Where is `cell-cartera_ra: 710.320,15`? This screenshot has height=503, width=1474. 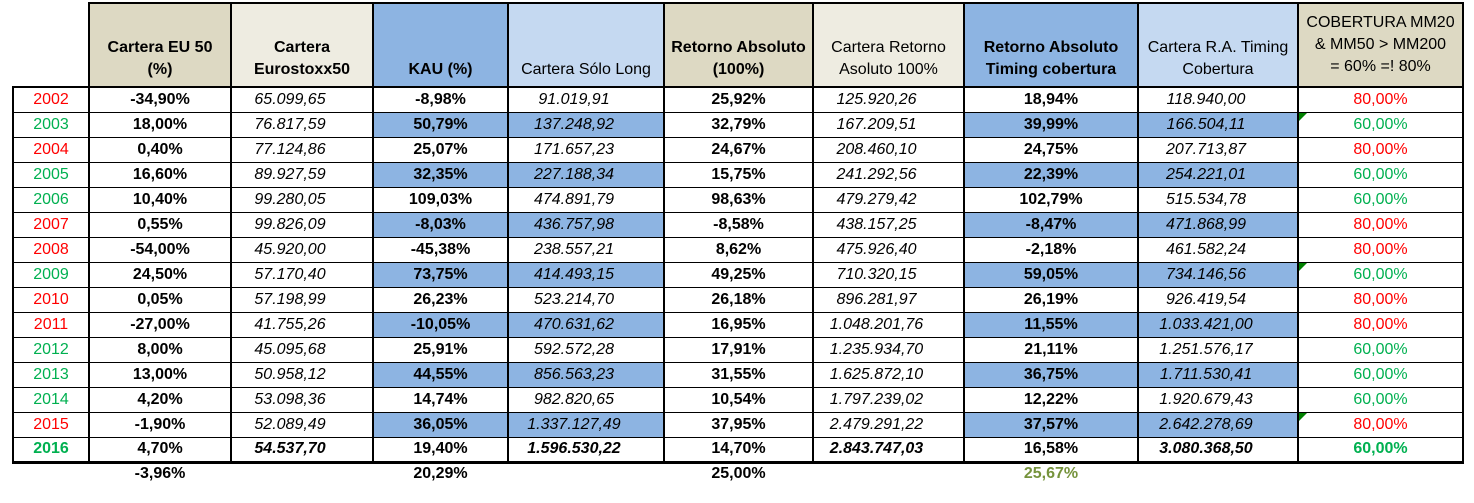
cell-cartera_ra: 710.320,15 is located at coordinates (888, 275).